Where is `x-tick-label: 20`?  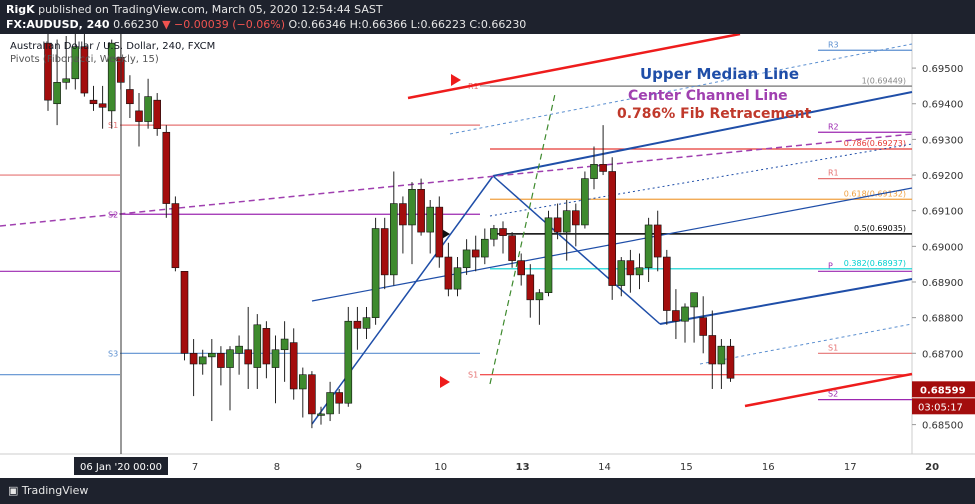
x-tick-label: 20 is located at coordinates (932, 467).